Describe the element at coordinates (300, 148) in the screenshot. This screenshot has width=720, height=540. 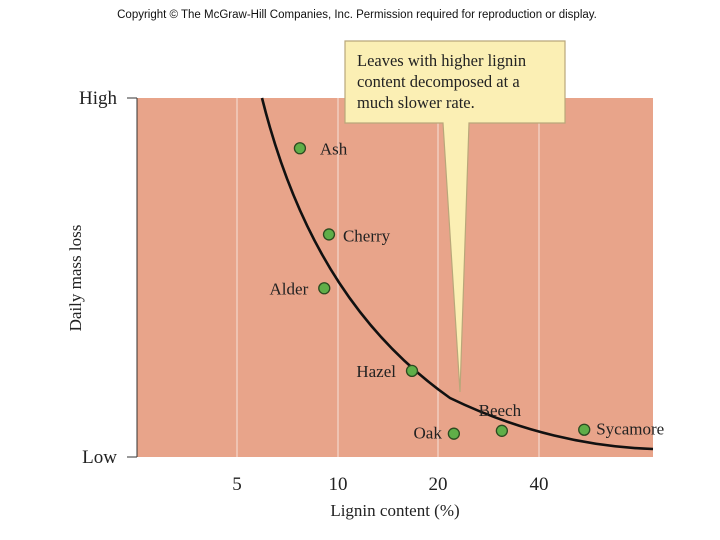
I see `data-point-ash` at that location.